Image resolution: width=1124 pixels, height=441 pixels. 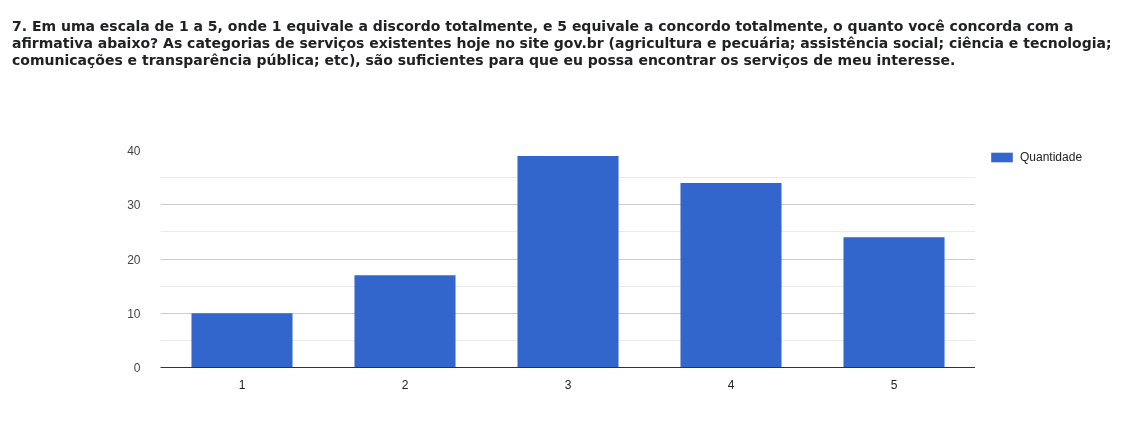 I want to click on y-tick-label: 30, so click(x=134, y=205).